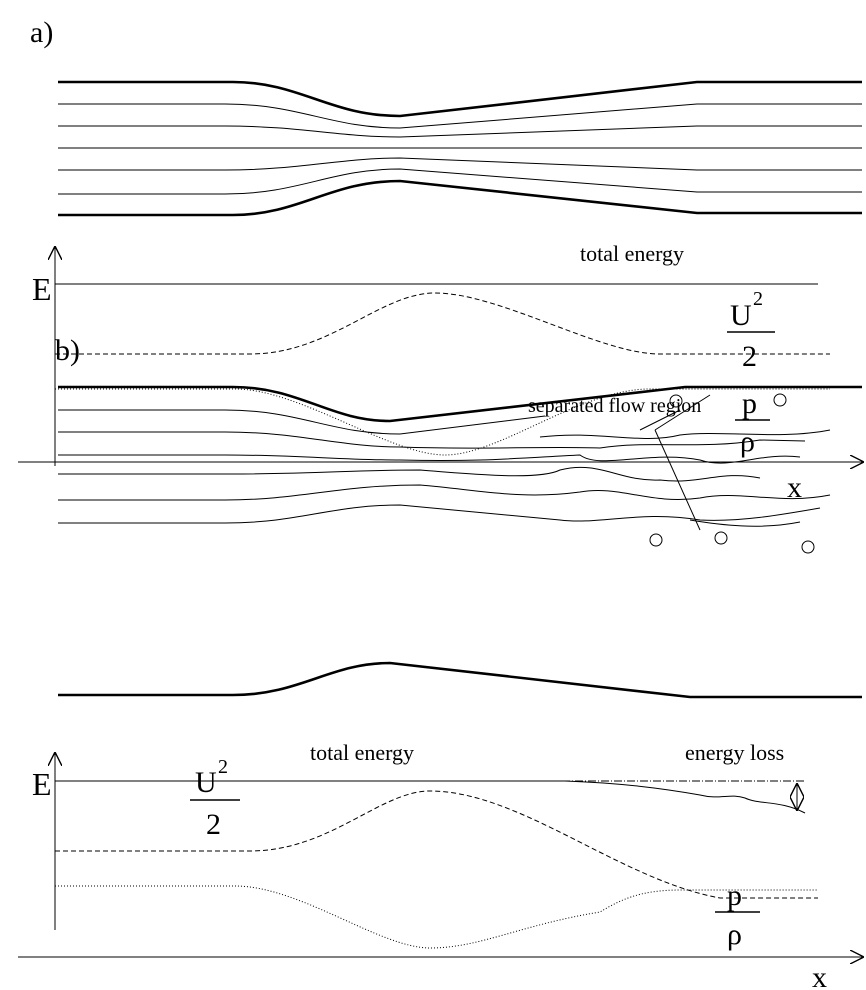 This screenshot has height=990, width=866. Describe the element at coordinates (614, 406) in the screenshot. I see `annotation: separated flow region` at that location.